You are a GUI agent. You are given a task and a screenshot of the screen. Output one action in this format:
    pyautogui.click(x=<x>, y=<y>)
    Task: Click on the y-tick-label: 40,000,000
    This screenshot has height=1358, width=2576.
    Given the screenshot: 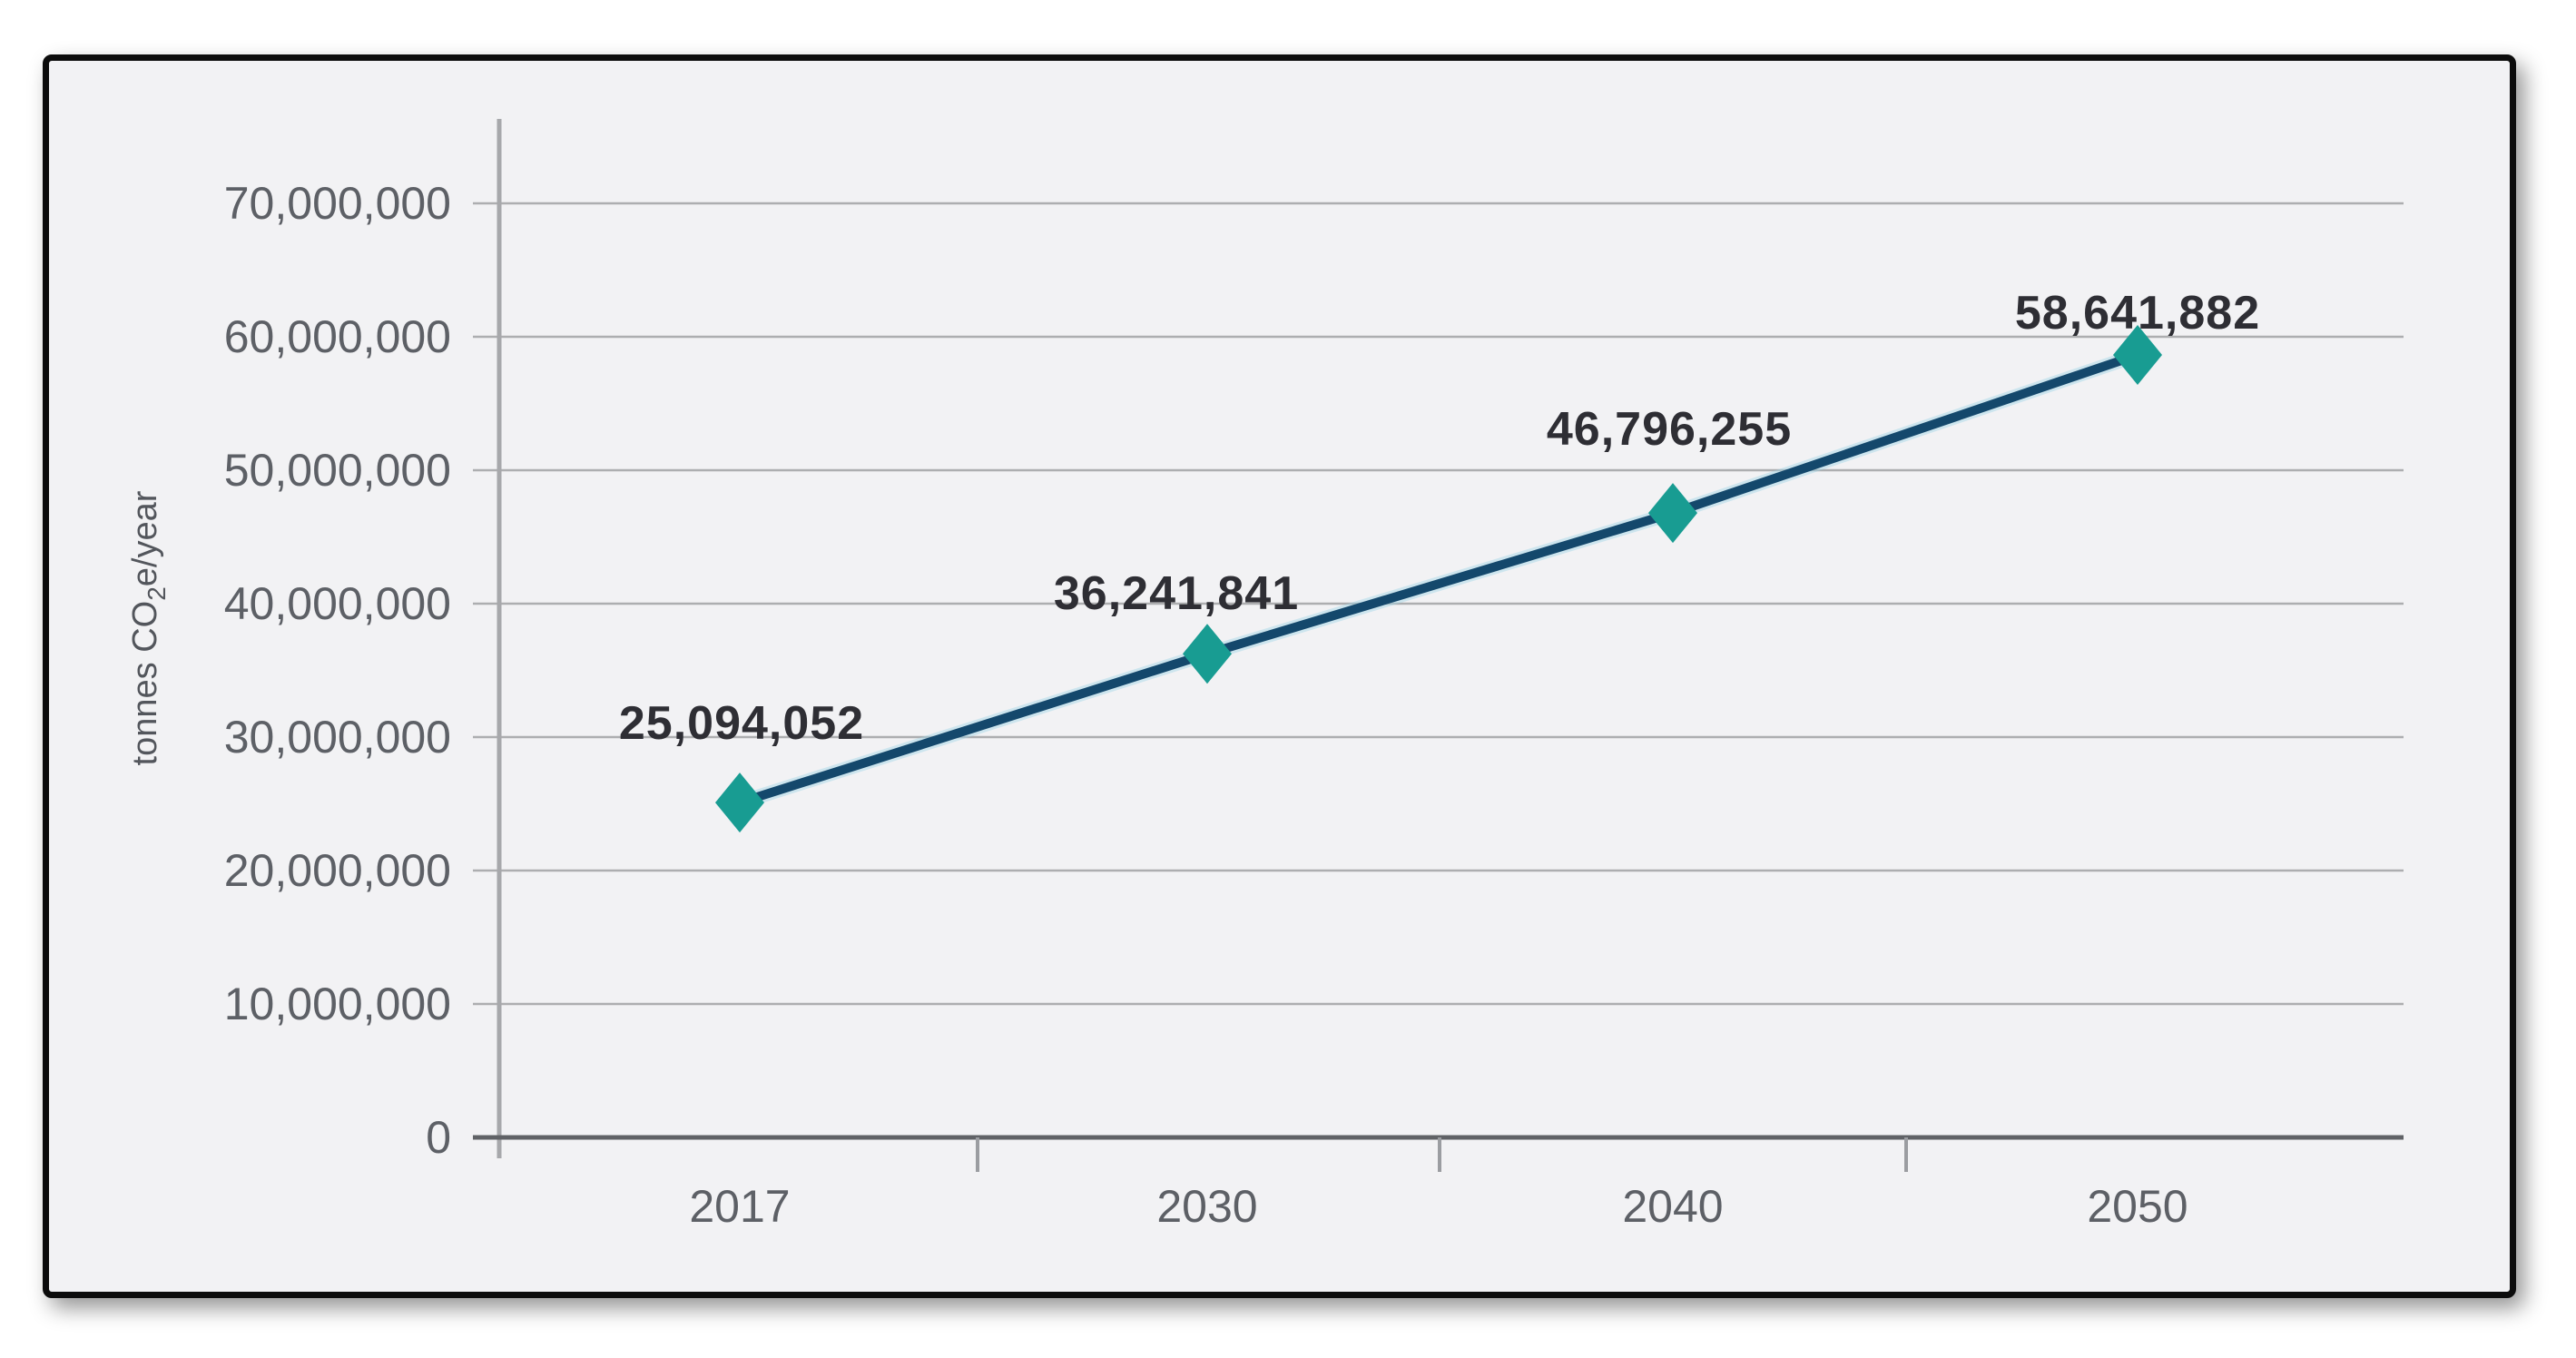 What is the action you would take?
    pyautogui.click(x=337, y=604)
    